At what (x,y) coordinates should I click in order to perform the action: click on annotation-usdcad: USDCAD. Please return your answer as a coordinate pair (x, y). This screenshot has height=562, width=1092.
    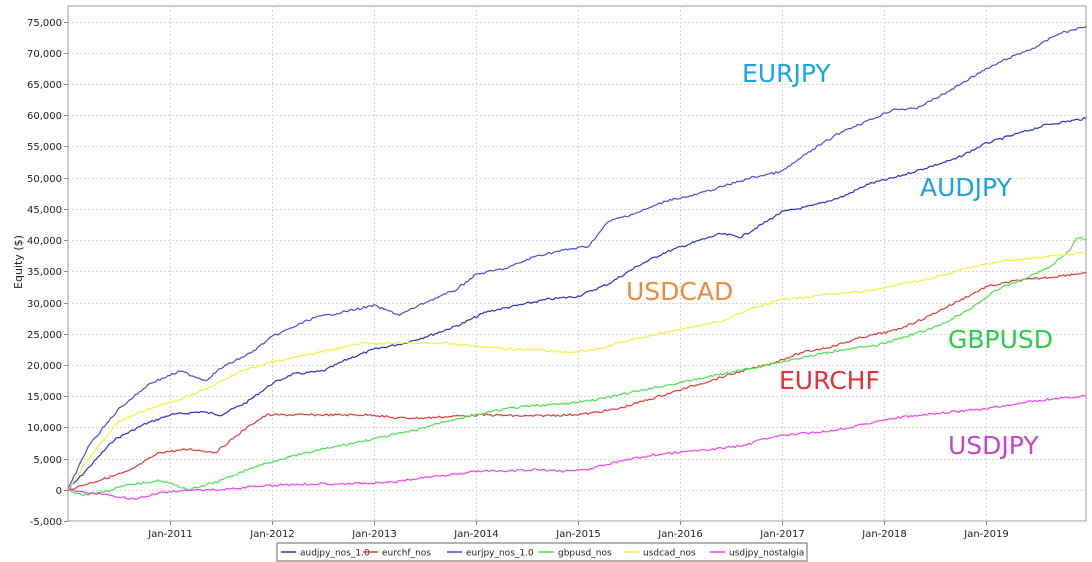
    Looking at the image, I should click on (679, 291).